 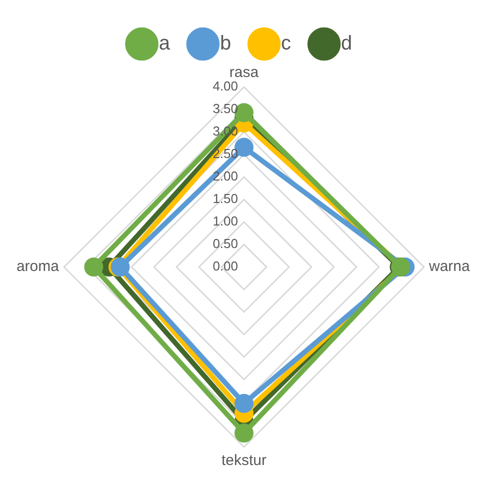 I want to click on y-tick-label: 3.00, so click(x=225, y=131).